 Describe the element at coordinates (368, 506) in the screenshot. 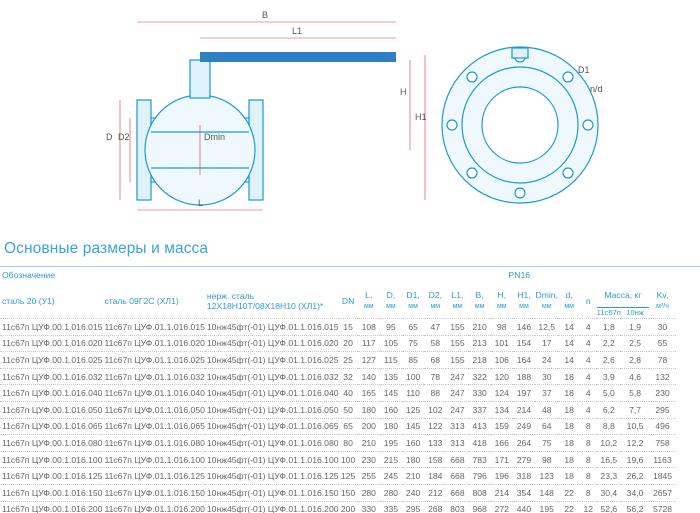

I see `value-cell: 330` at that location.